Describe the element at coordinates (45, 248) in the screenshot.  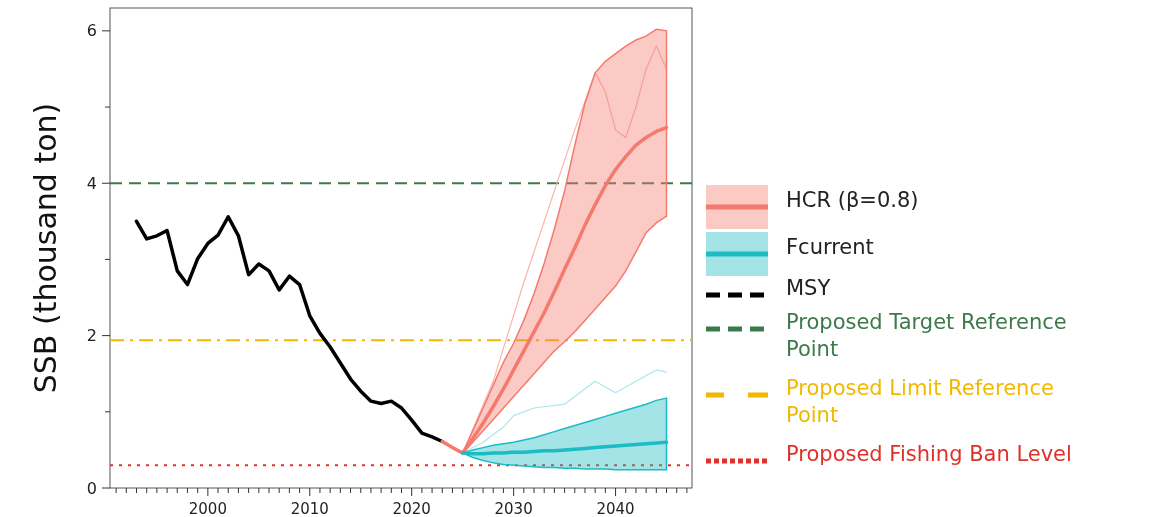
I see `y-axis-title: SSB (thousand ton)` at that location.